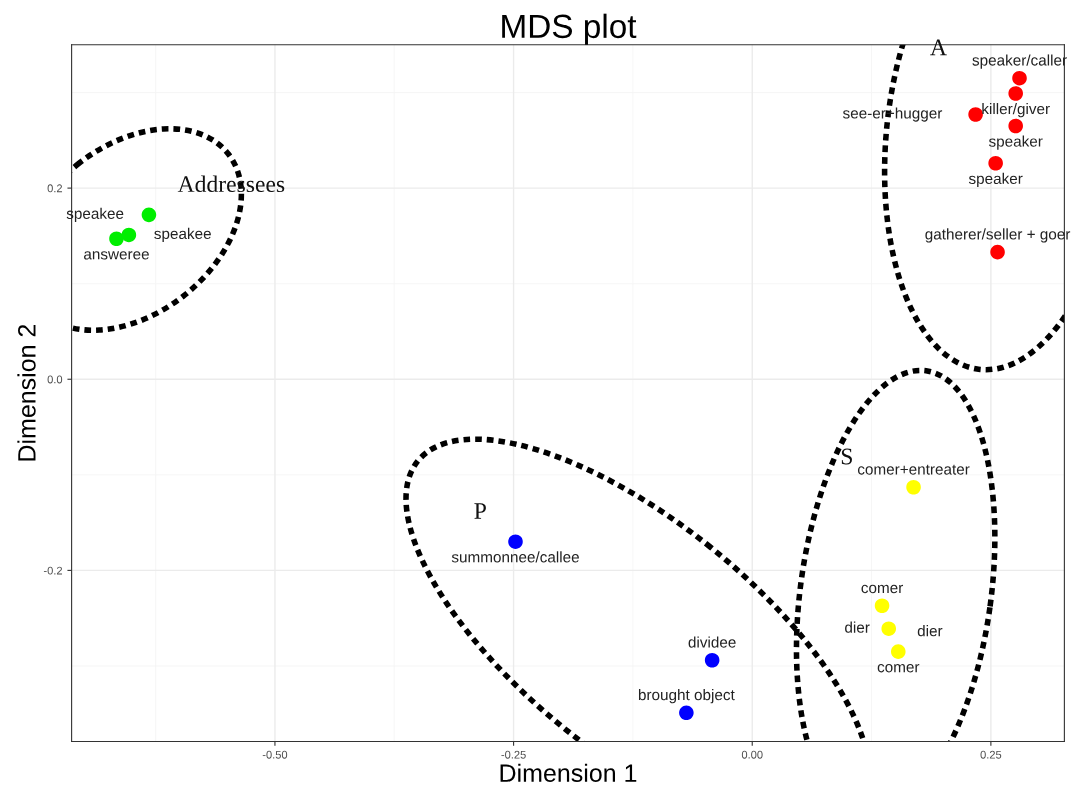 This screenshot has height=799, width=1085. I want to click on y-tick-label: 0.0, so click(55, 379).